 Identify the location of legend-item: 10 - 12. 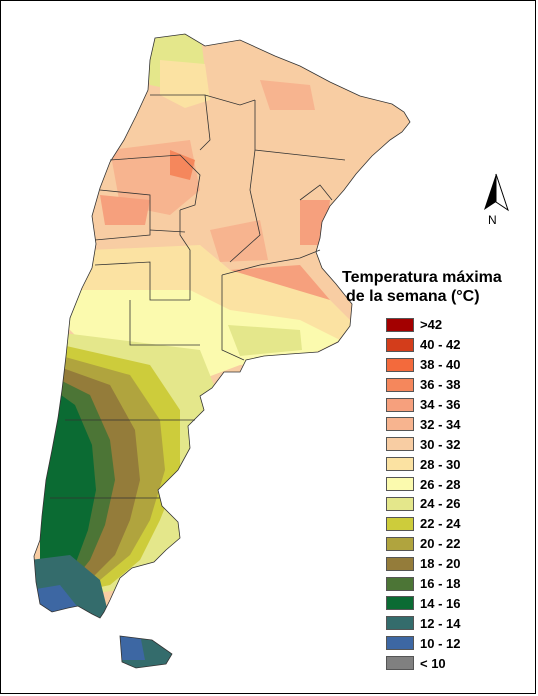
(454, 643).